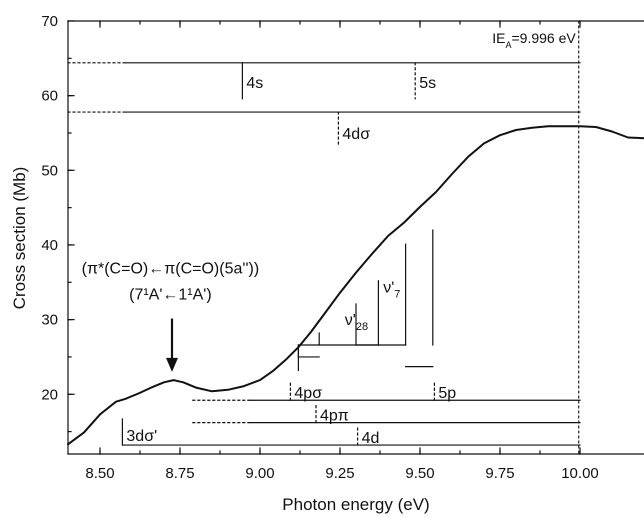  Describe the element at coordinates (170, 294) in the screenshot. I see `transition-annotation-line2: (7¹A'←1¹A')` at that location.